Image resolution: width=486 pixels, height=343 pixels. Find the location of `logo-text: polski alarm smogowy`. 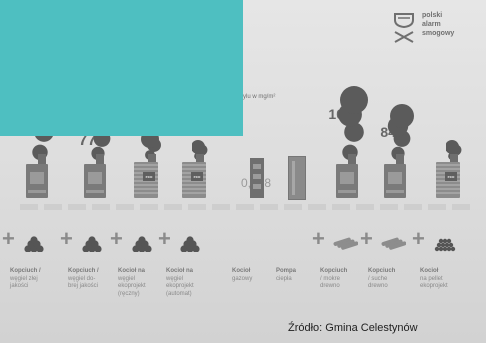

logo-text: polski alarm smogowy is located at coordinates (447, 24).